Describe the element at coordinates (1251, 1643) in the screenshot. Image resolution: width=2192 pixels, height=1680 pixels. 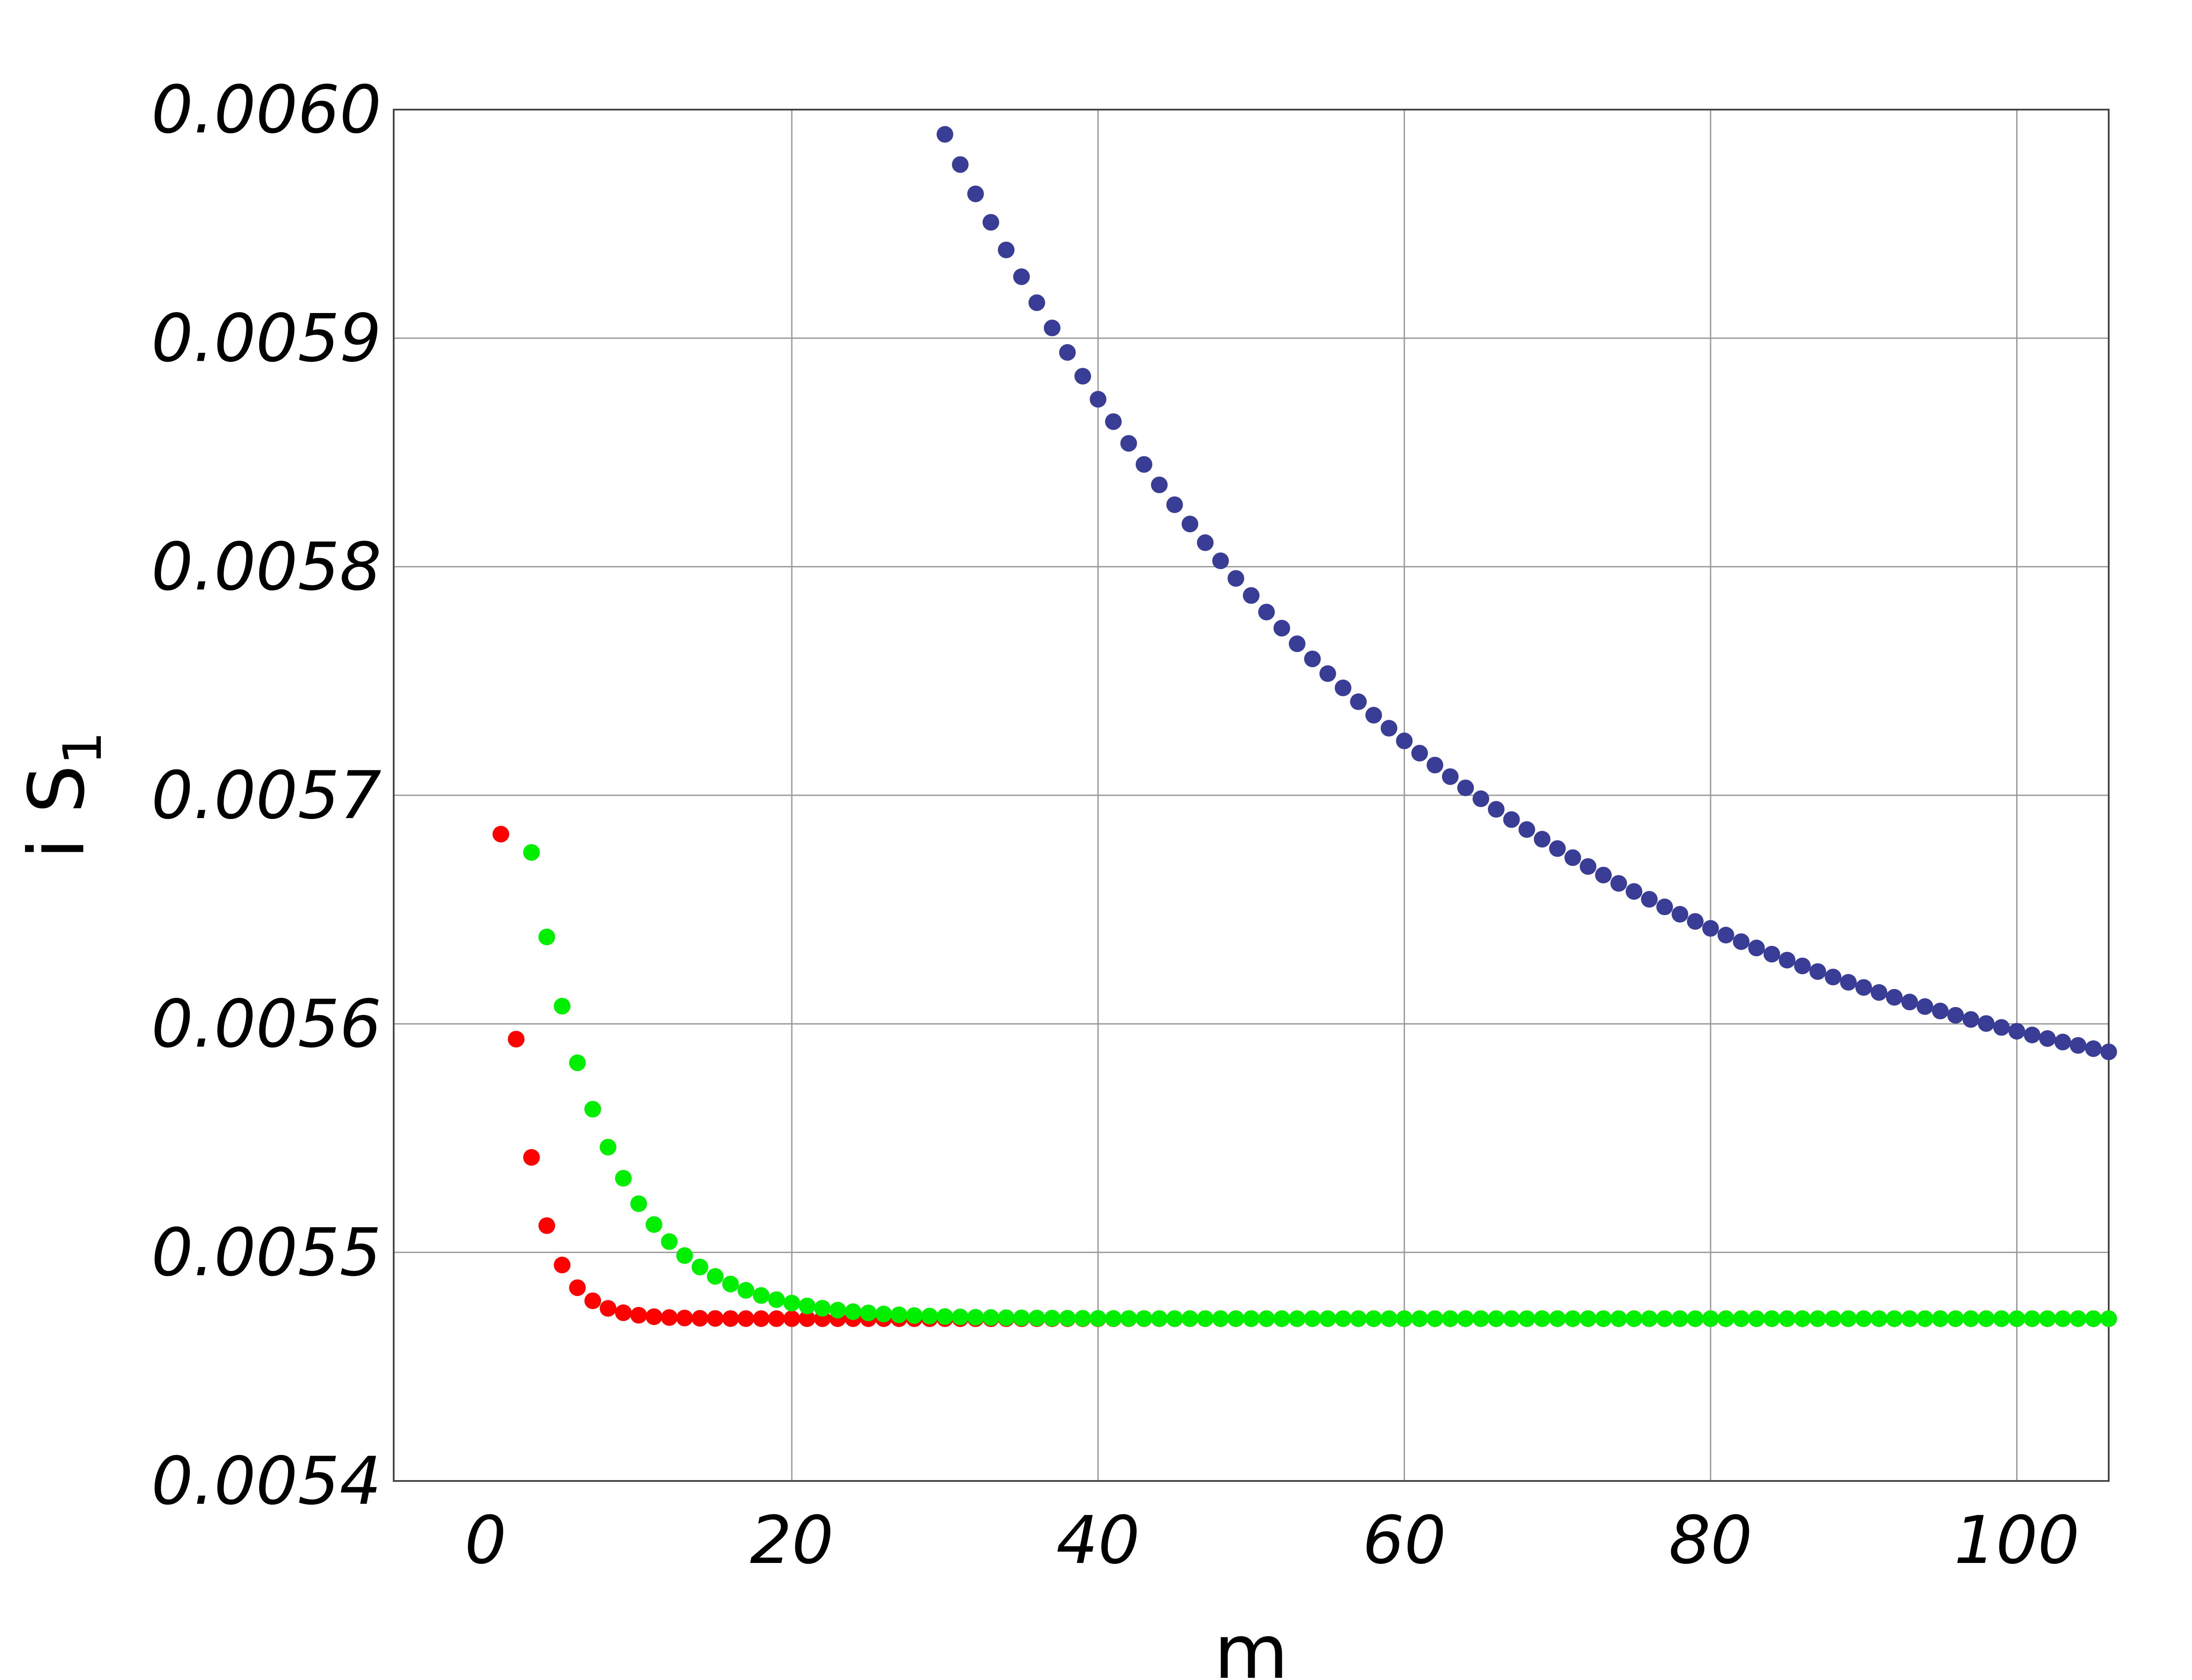
I see `x-axis-title: m` at that location.